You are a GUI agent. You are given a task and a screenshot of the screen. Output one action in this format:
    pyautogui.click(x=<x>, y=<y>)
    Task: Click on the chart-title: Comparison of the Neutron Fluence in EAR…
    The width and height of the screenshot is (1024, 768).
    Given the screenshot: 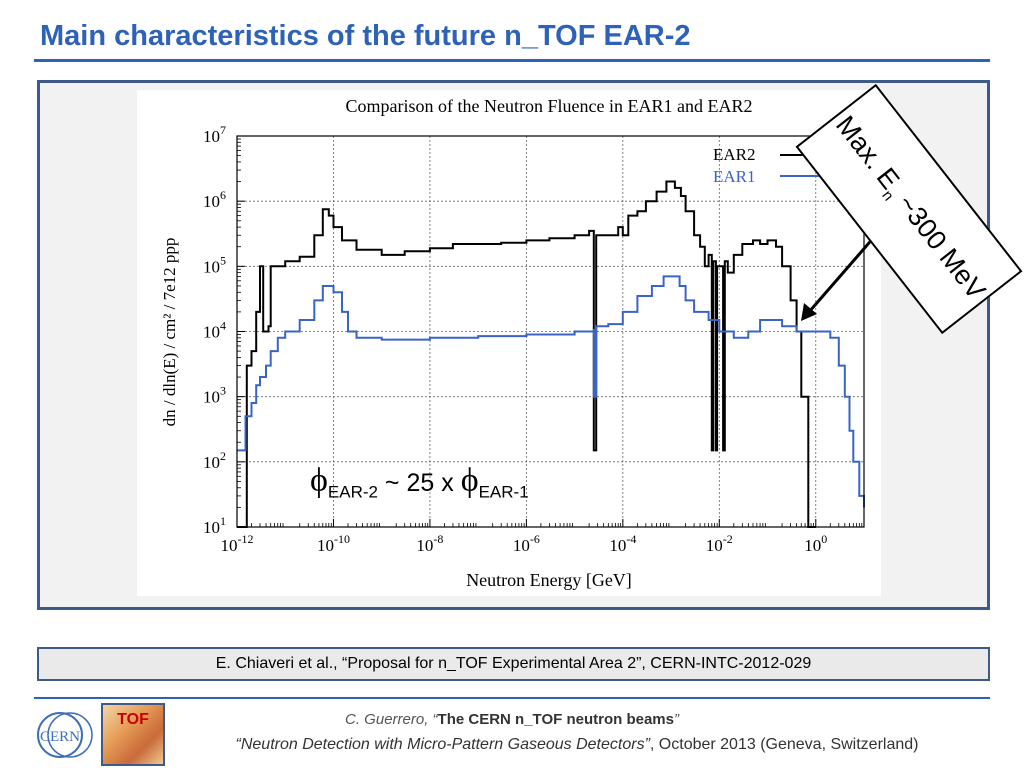 What is the action you would take?
    pyautogui.click(x=549, y=106)
    